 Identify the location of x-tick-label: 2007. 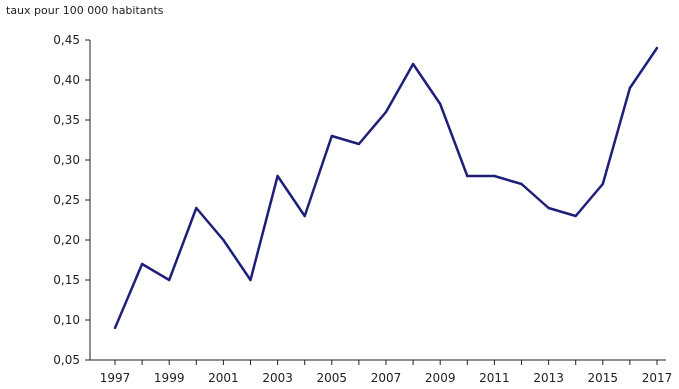
(386, 378).